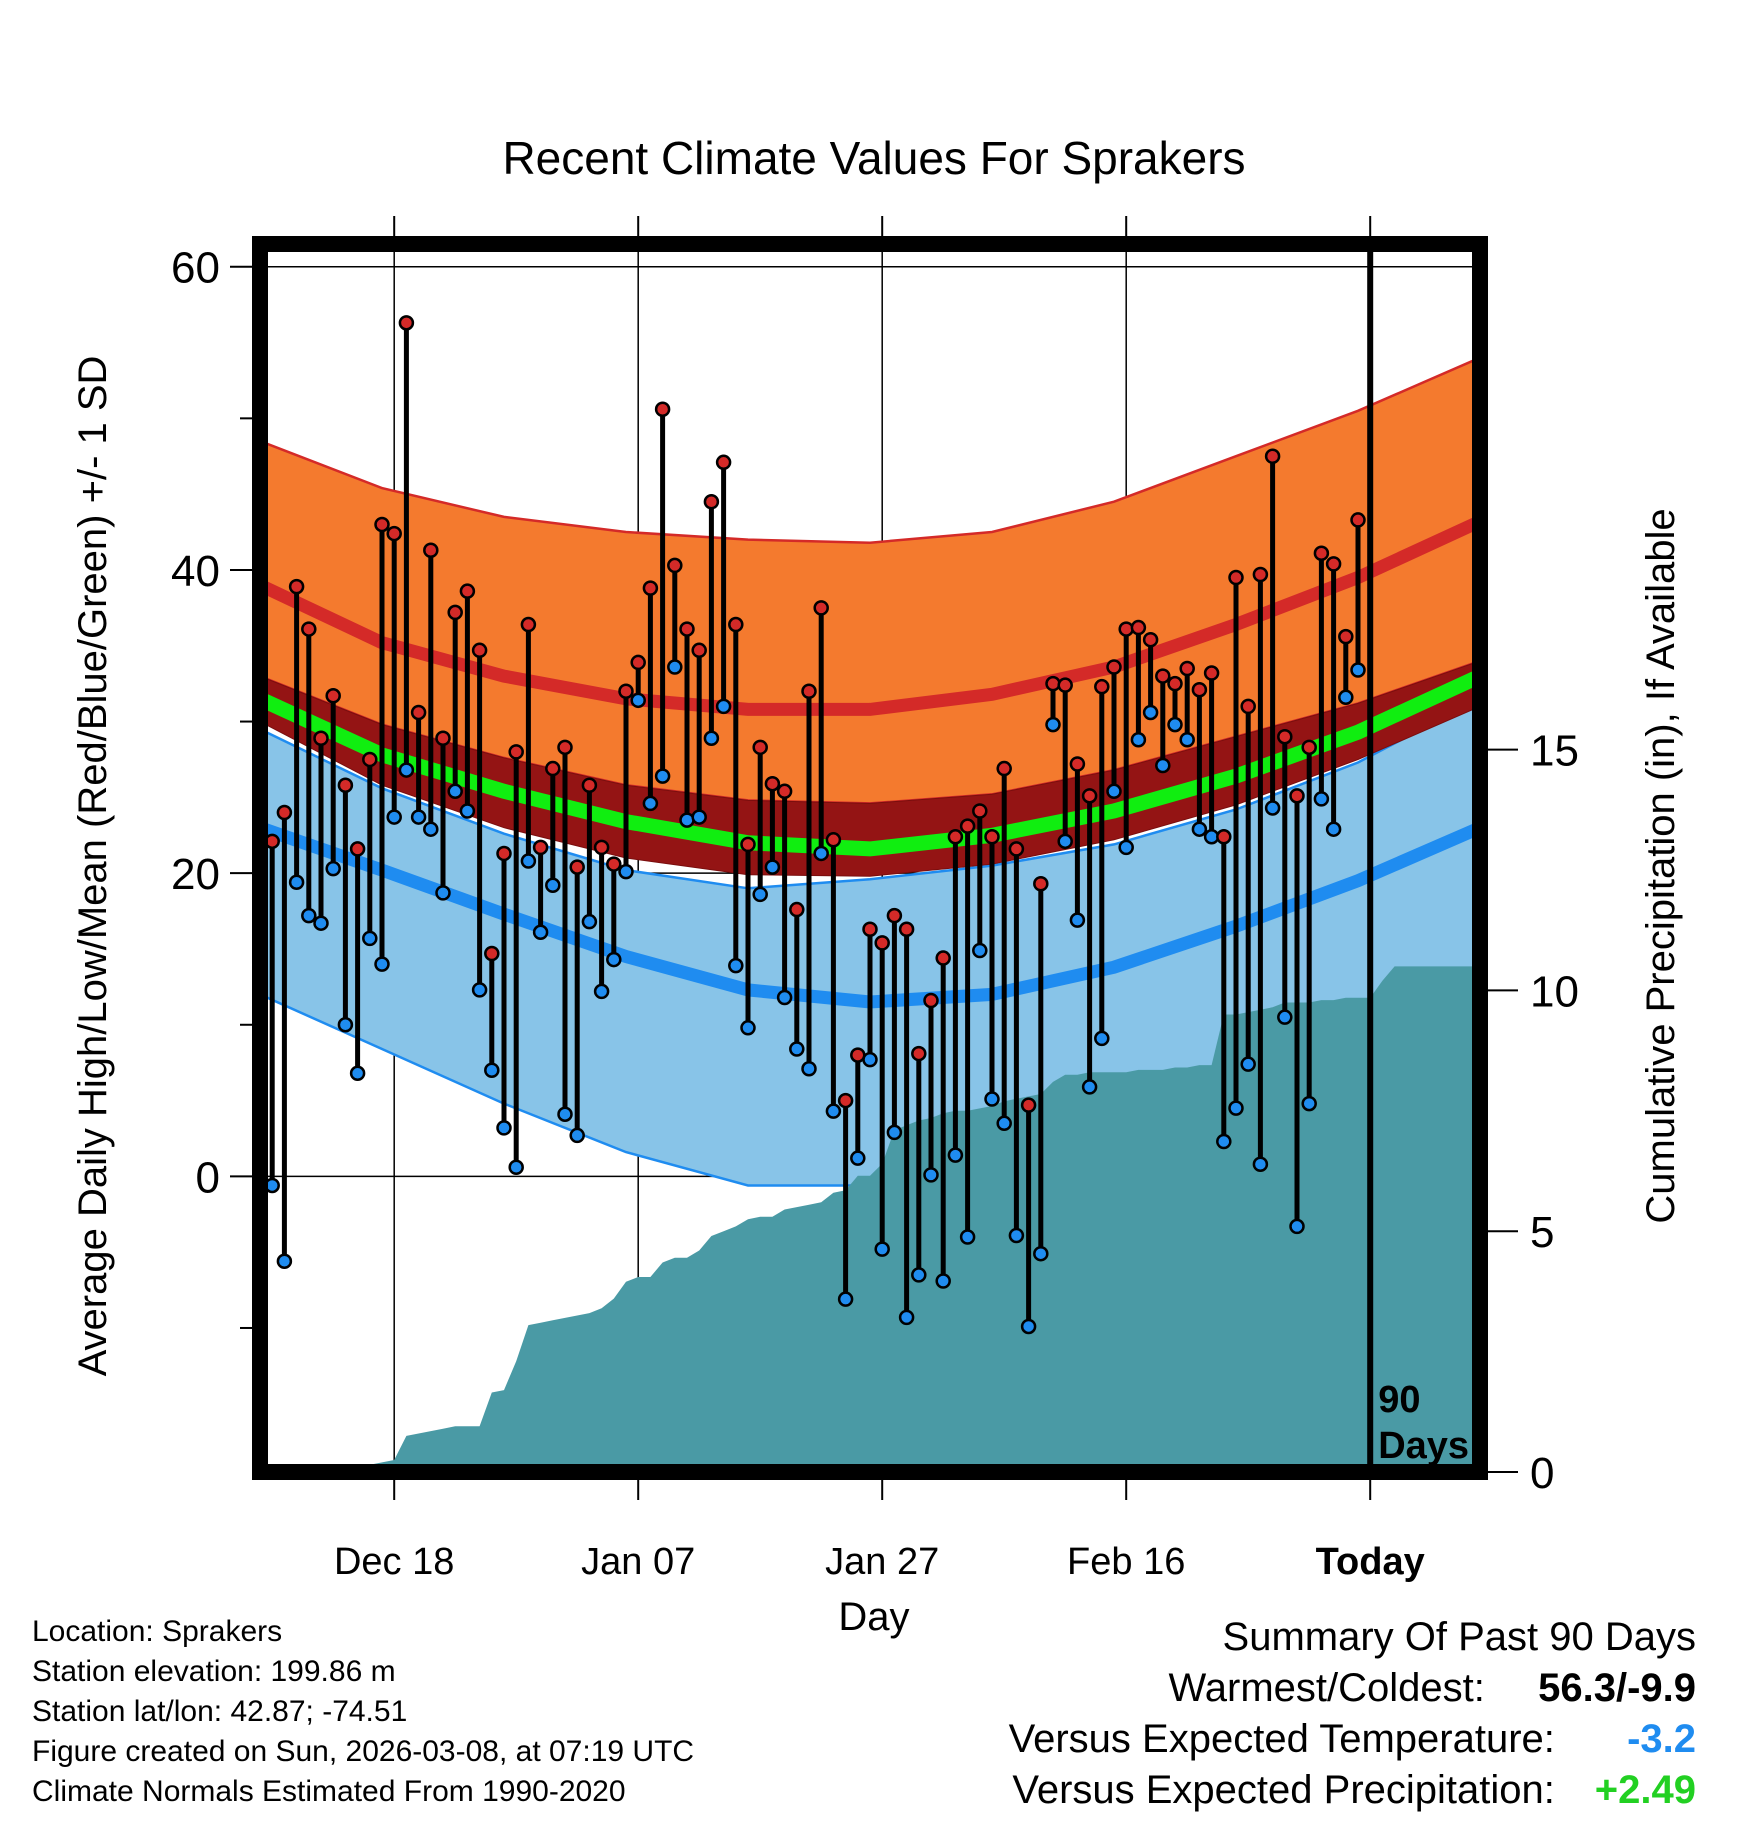 The height and width of the screenshot is (1828, 1748). Describe the element at coordinates (1399, 1400) in the screenshot. I see `days-count-label: 90` at that location.